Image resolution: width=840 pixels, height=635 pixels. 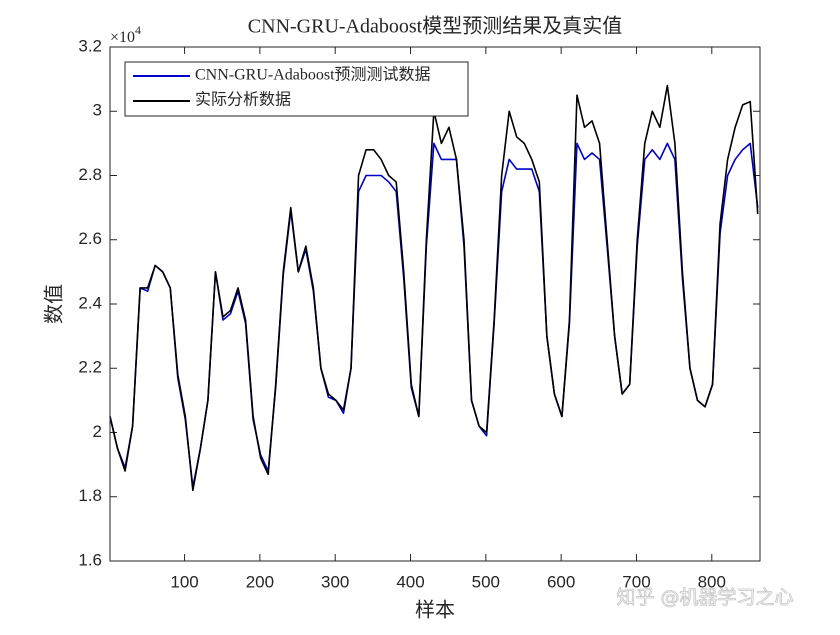 I want to click on x-tick-label: 100, so click(x=184, y=581).